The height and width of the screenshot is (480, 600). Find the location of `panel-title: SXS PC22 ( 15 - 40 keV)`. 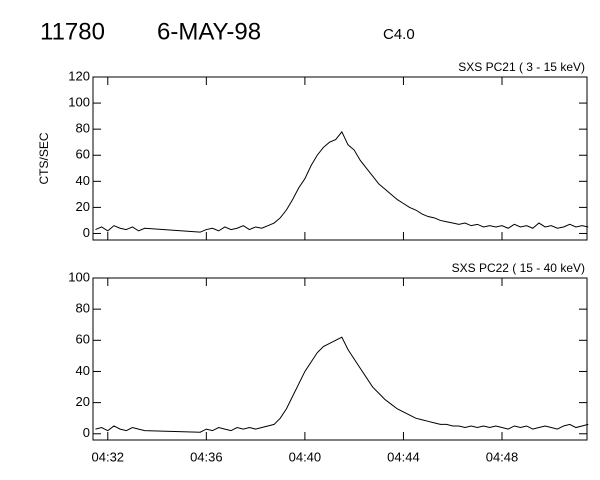

panel-title: SXS PC22 ( 15 - 40 keV) is located at coordinates (518, 268).